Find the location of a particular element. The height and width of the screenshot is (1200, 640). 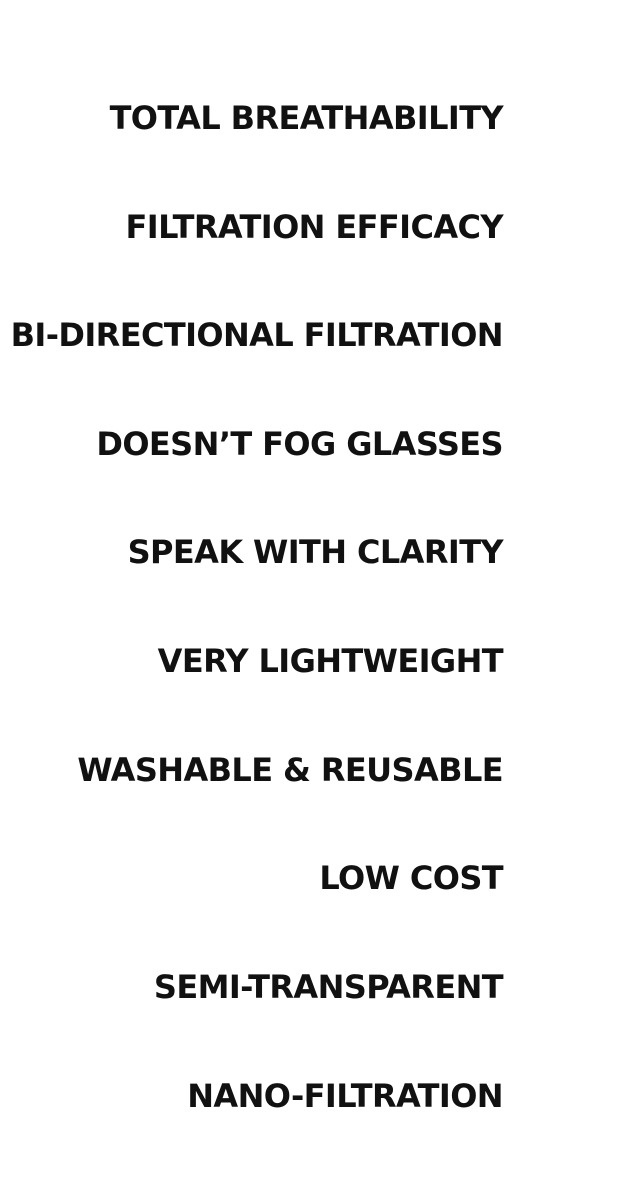

feature-low-cost: LOW COST is located at coordinates (411, 878).